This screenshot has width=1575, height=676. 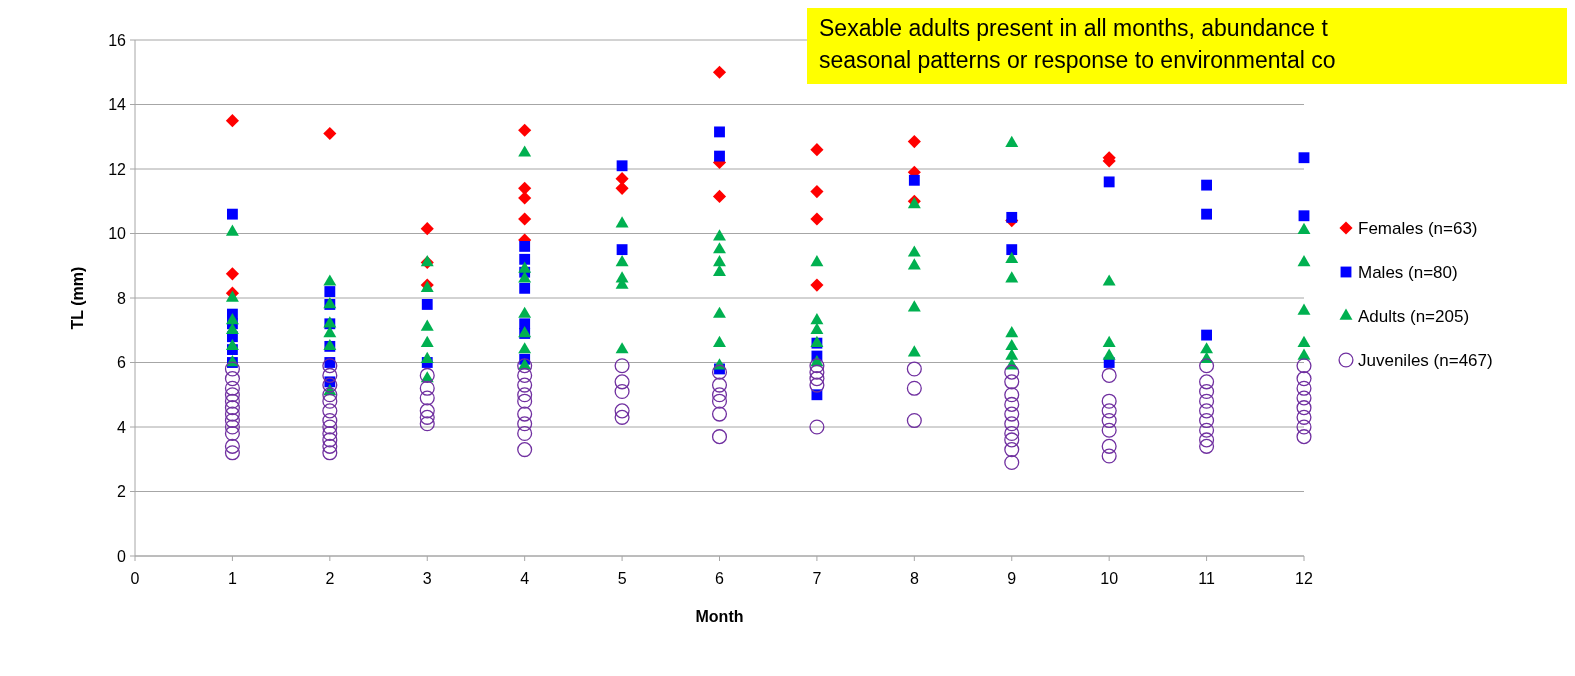 I want to click on y-tick-label: 10, so click(x=117, y=234).